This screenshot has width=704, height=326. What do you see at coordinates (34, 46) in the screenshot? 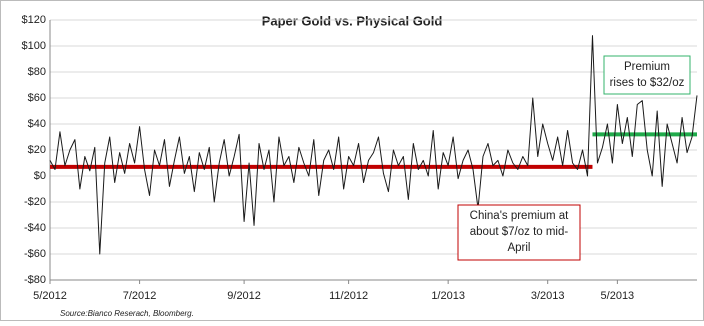
I see `y-tick-label: $100` at bounding box center [34, 46].